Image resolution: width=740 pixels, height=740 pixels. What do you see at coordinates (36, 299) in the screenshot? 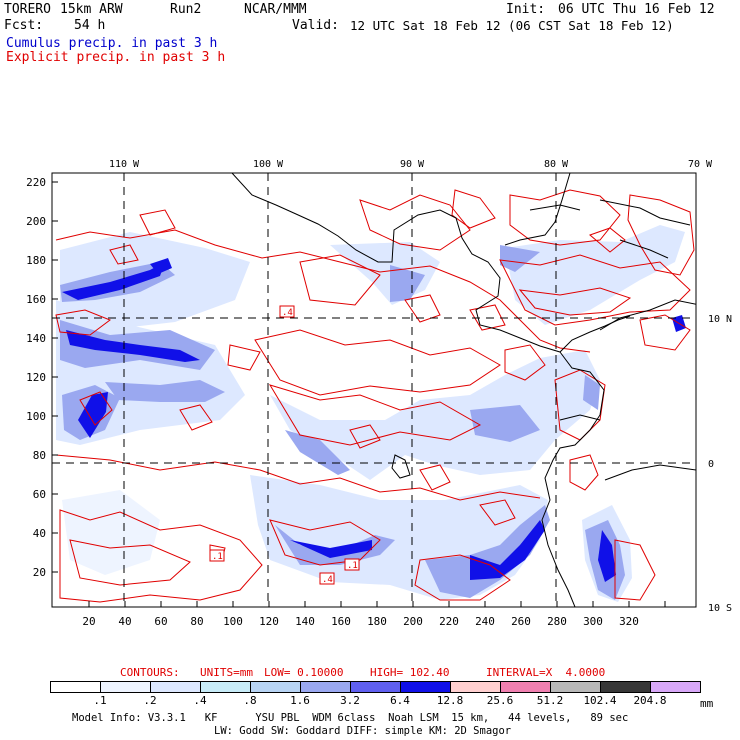
I see `y-tick-label: 160` at bounding box center [36, 299].